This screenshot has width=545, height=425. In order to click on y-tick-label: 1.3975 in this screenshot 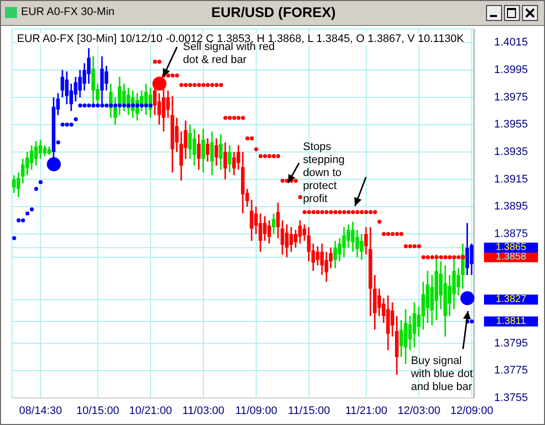, I will do `click(511, 97)`.